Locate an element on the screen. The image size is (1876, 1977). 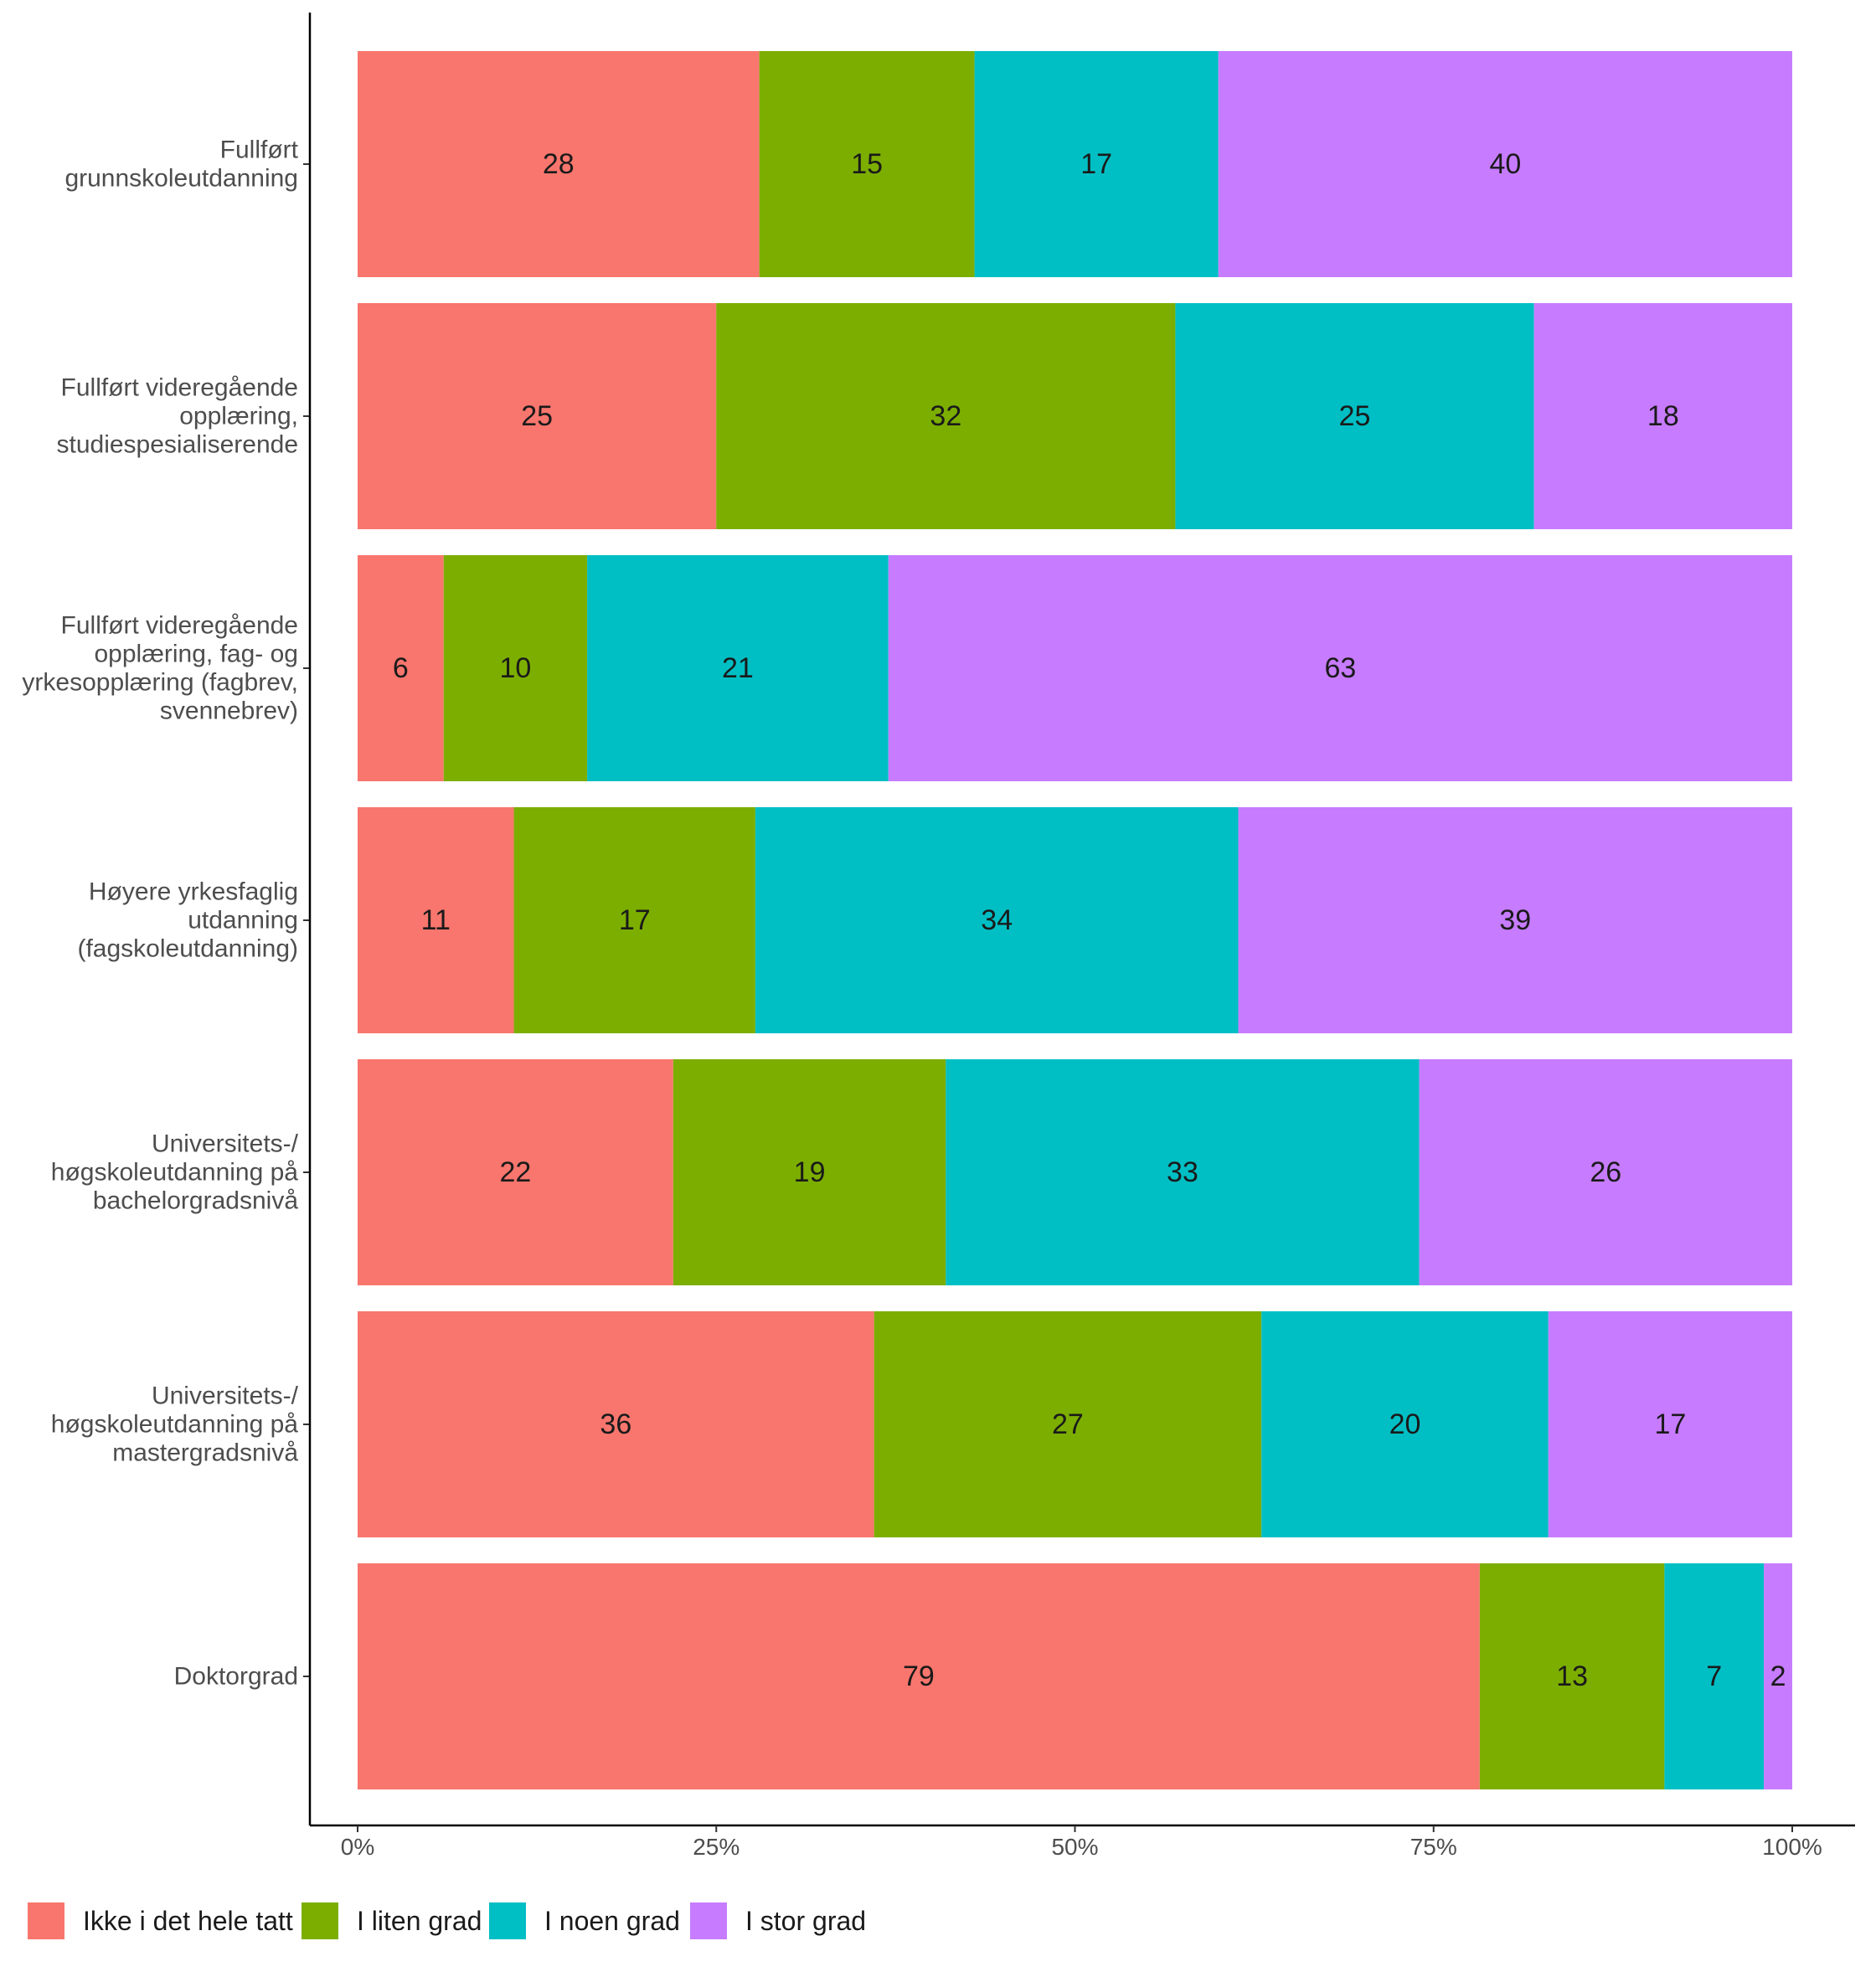
legend-label-0: Ikke i det hele tatt is located at coordinates (188, 1921).